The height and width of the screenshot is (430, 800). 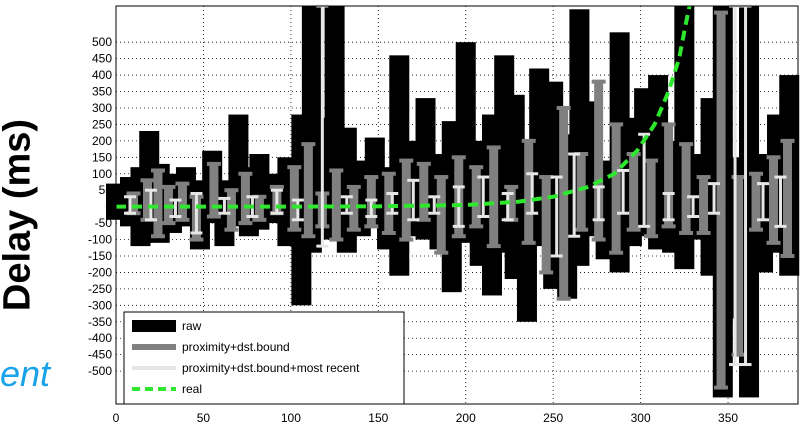 I want to click on y-tick-label: 300, so click(x=102, y=108).